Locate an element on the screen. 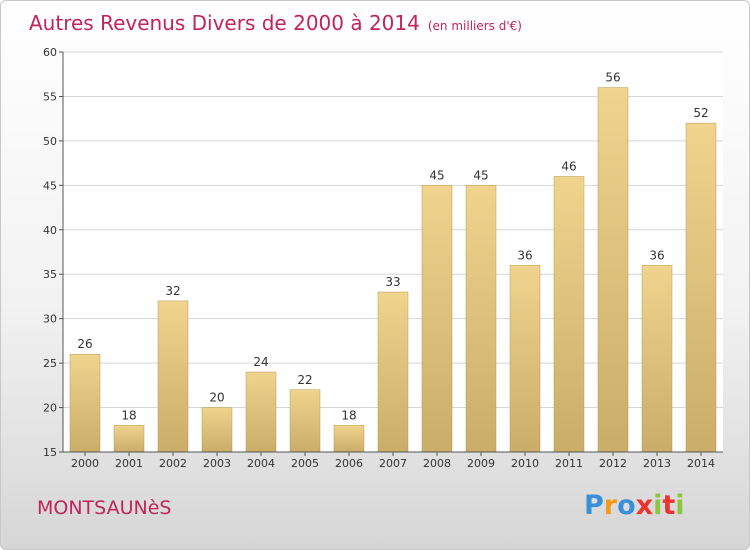 The height and width of the screenshot is (550, 750). bar-2002 is located at coordinates (173, 376).